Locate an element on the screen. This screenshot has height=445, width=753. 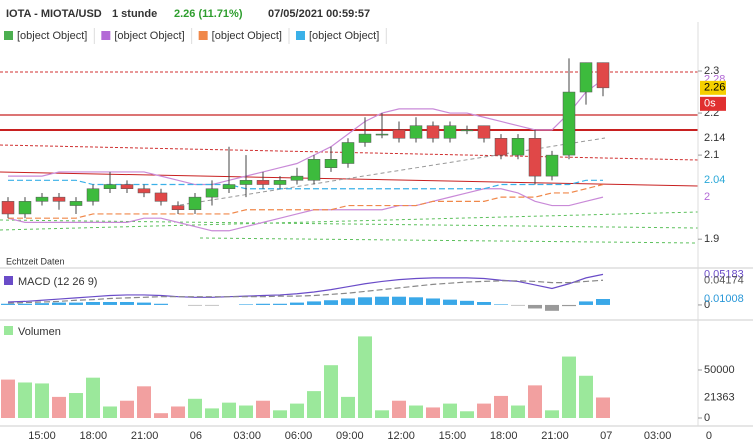
x-tick-label: 15:00 is located at coordinates (453, 436).